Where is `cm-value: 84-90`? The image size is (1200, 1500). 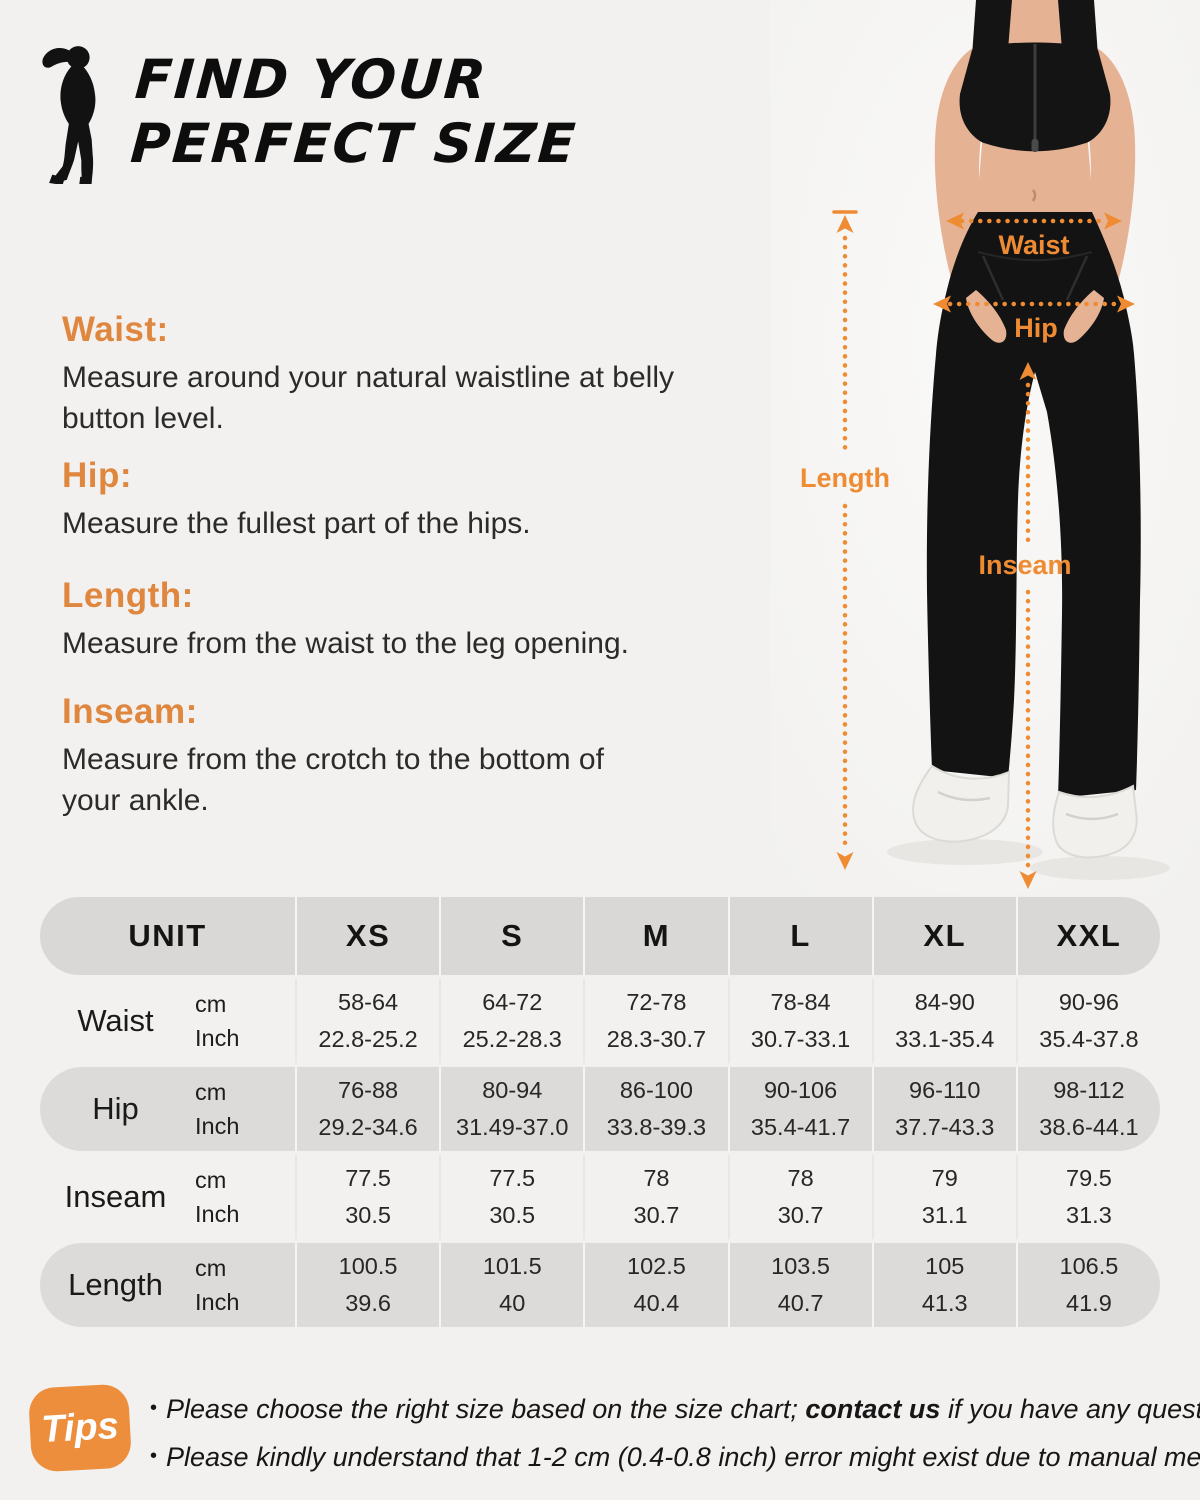
cm-value: 84-90 is located at coordinates (944, 1002).